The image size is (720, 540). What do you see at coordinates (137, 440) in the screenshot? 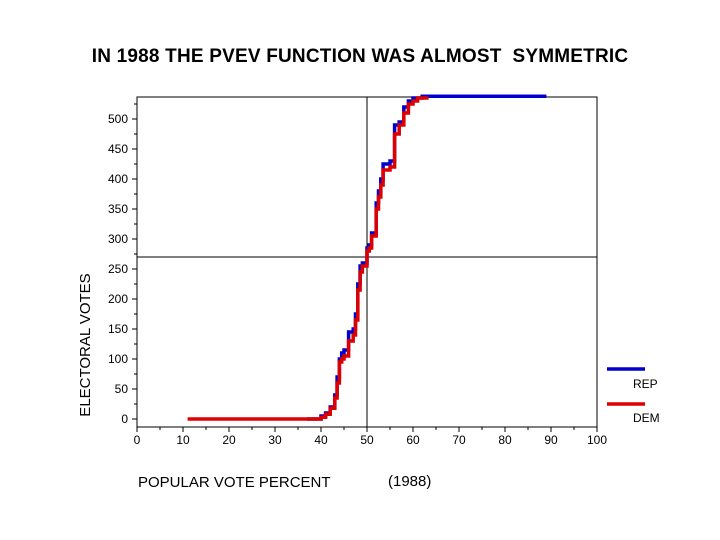
I see `x-tick-label: 0` at bounding box center [137, 440].